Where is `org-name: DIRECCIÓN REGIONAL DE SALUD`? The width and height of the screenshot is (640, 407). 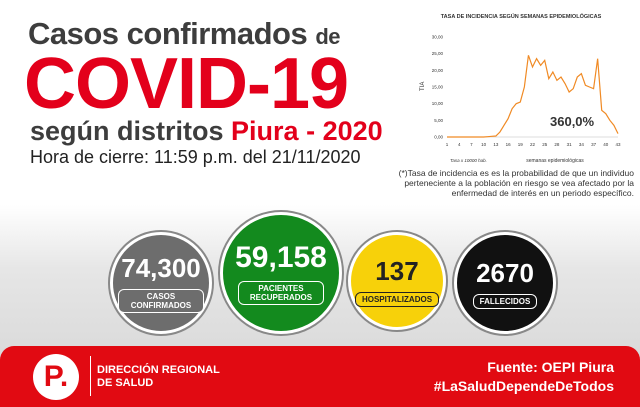 org-name: DIRECCIÓN REGIONAL DE SALUD is located at coordinates (158, 376).